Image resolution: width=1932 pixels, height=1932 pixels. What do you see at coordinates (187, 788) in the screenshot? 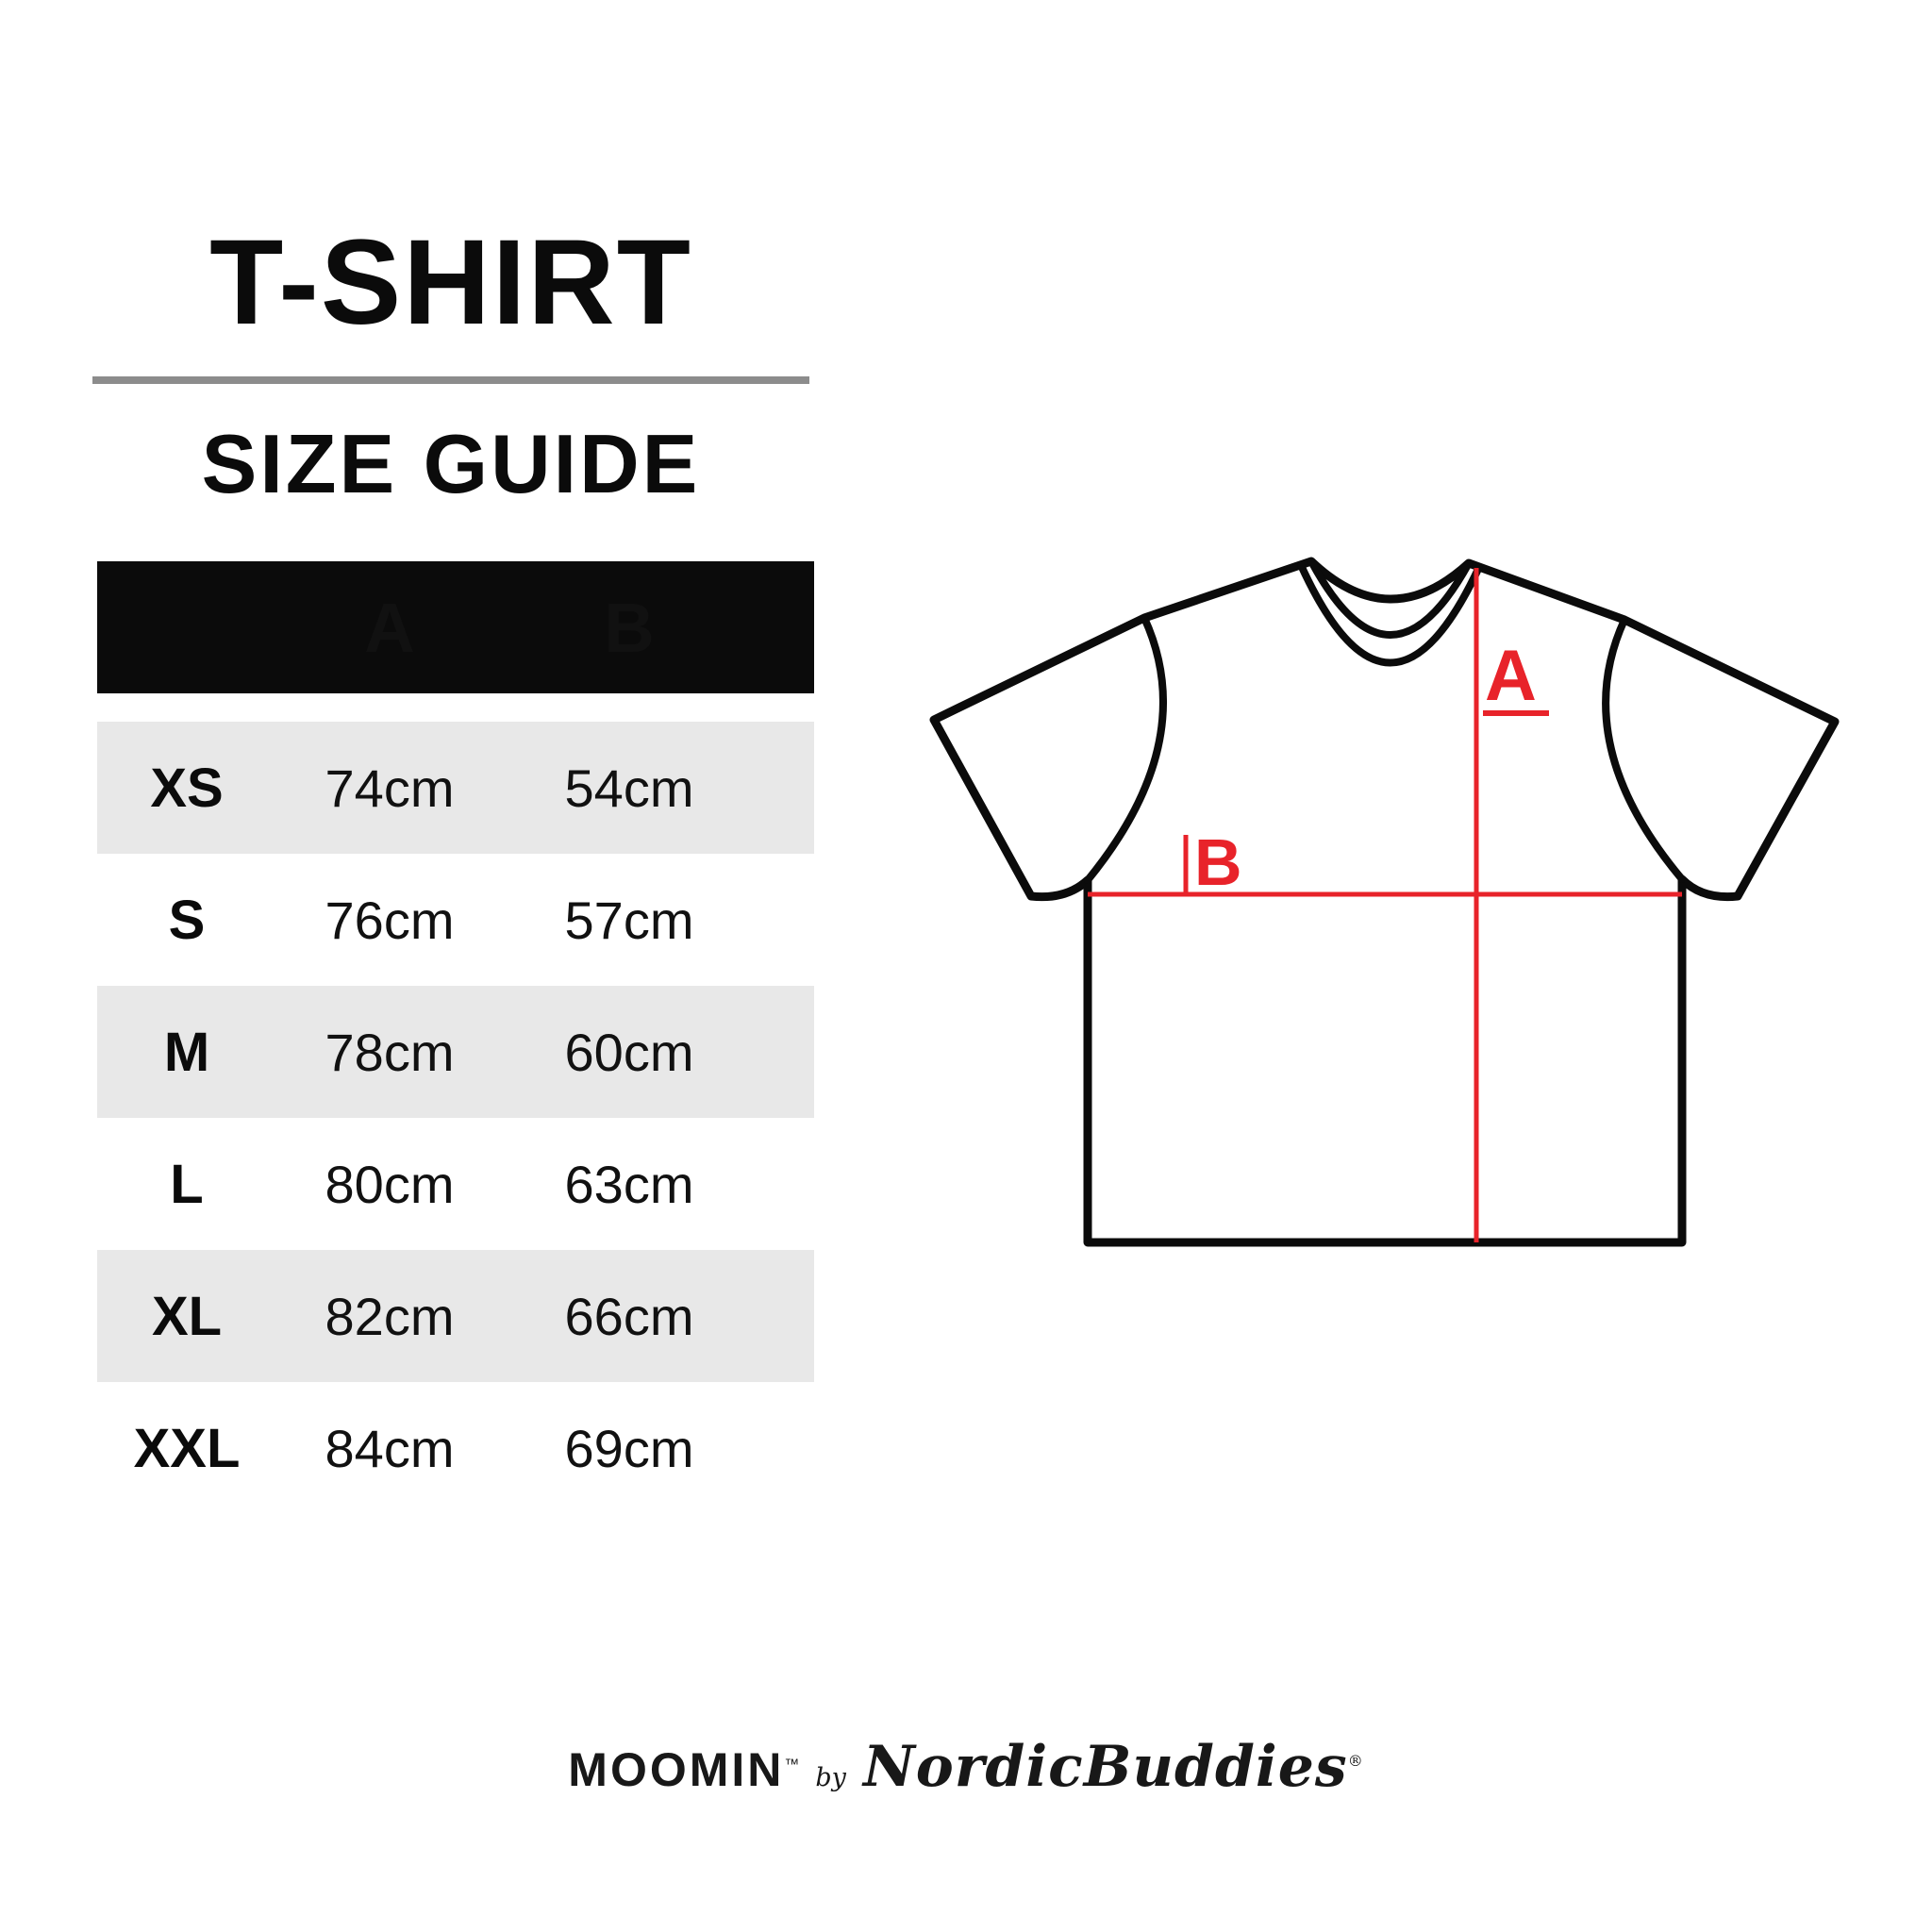
I see `size-label: XS` at bounding box center [187, 788].